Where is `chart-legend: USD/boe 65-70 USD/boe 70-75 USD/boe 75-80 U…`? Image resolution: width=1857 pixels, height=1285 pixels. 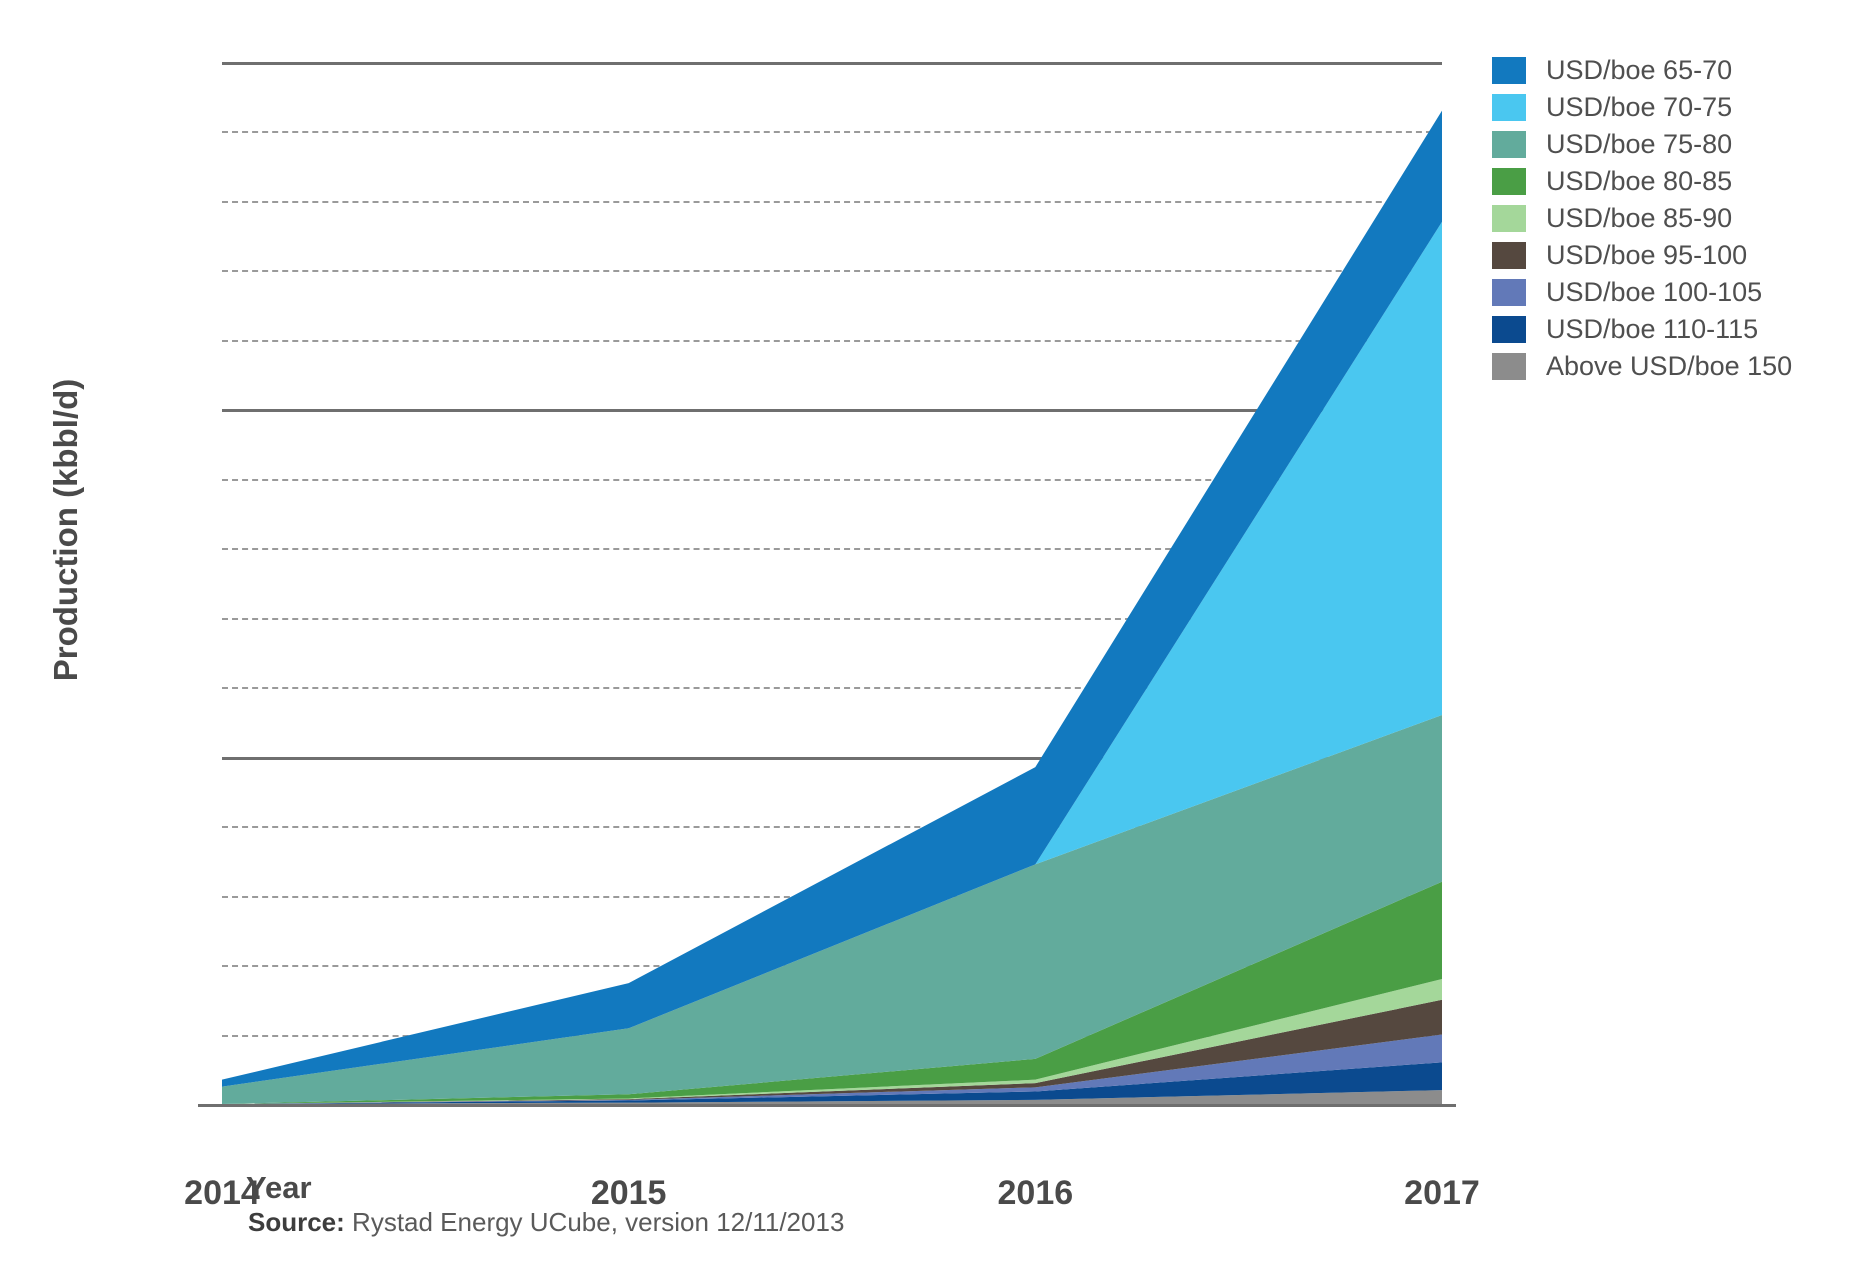 chart-legend: USD/boe 65-70 USD/boe 70-75 USD/boe 75-80 U… is located at coordinates (1667, 218).